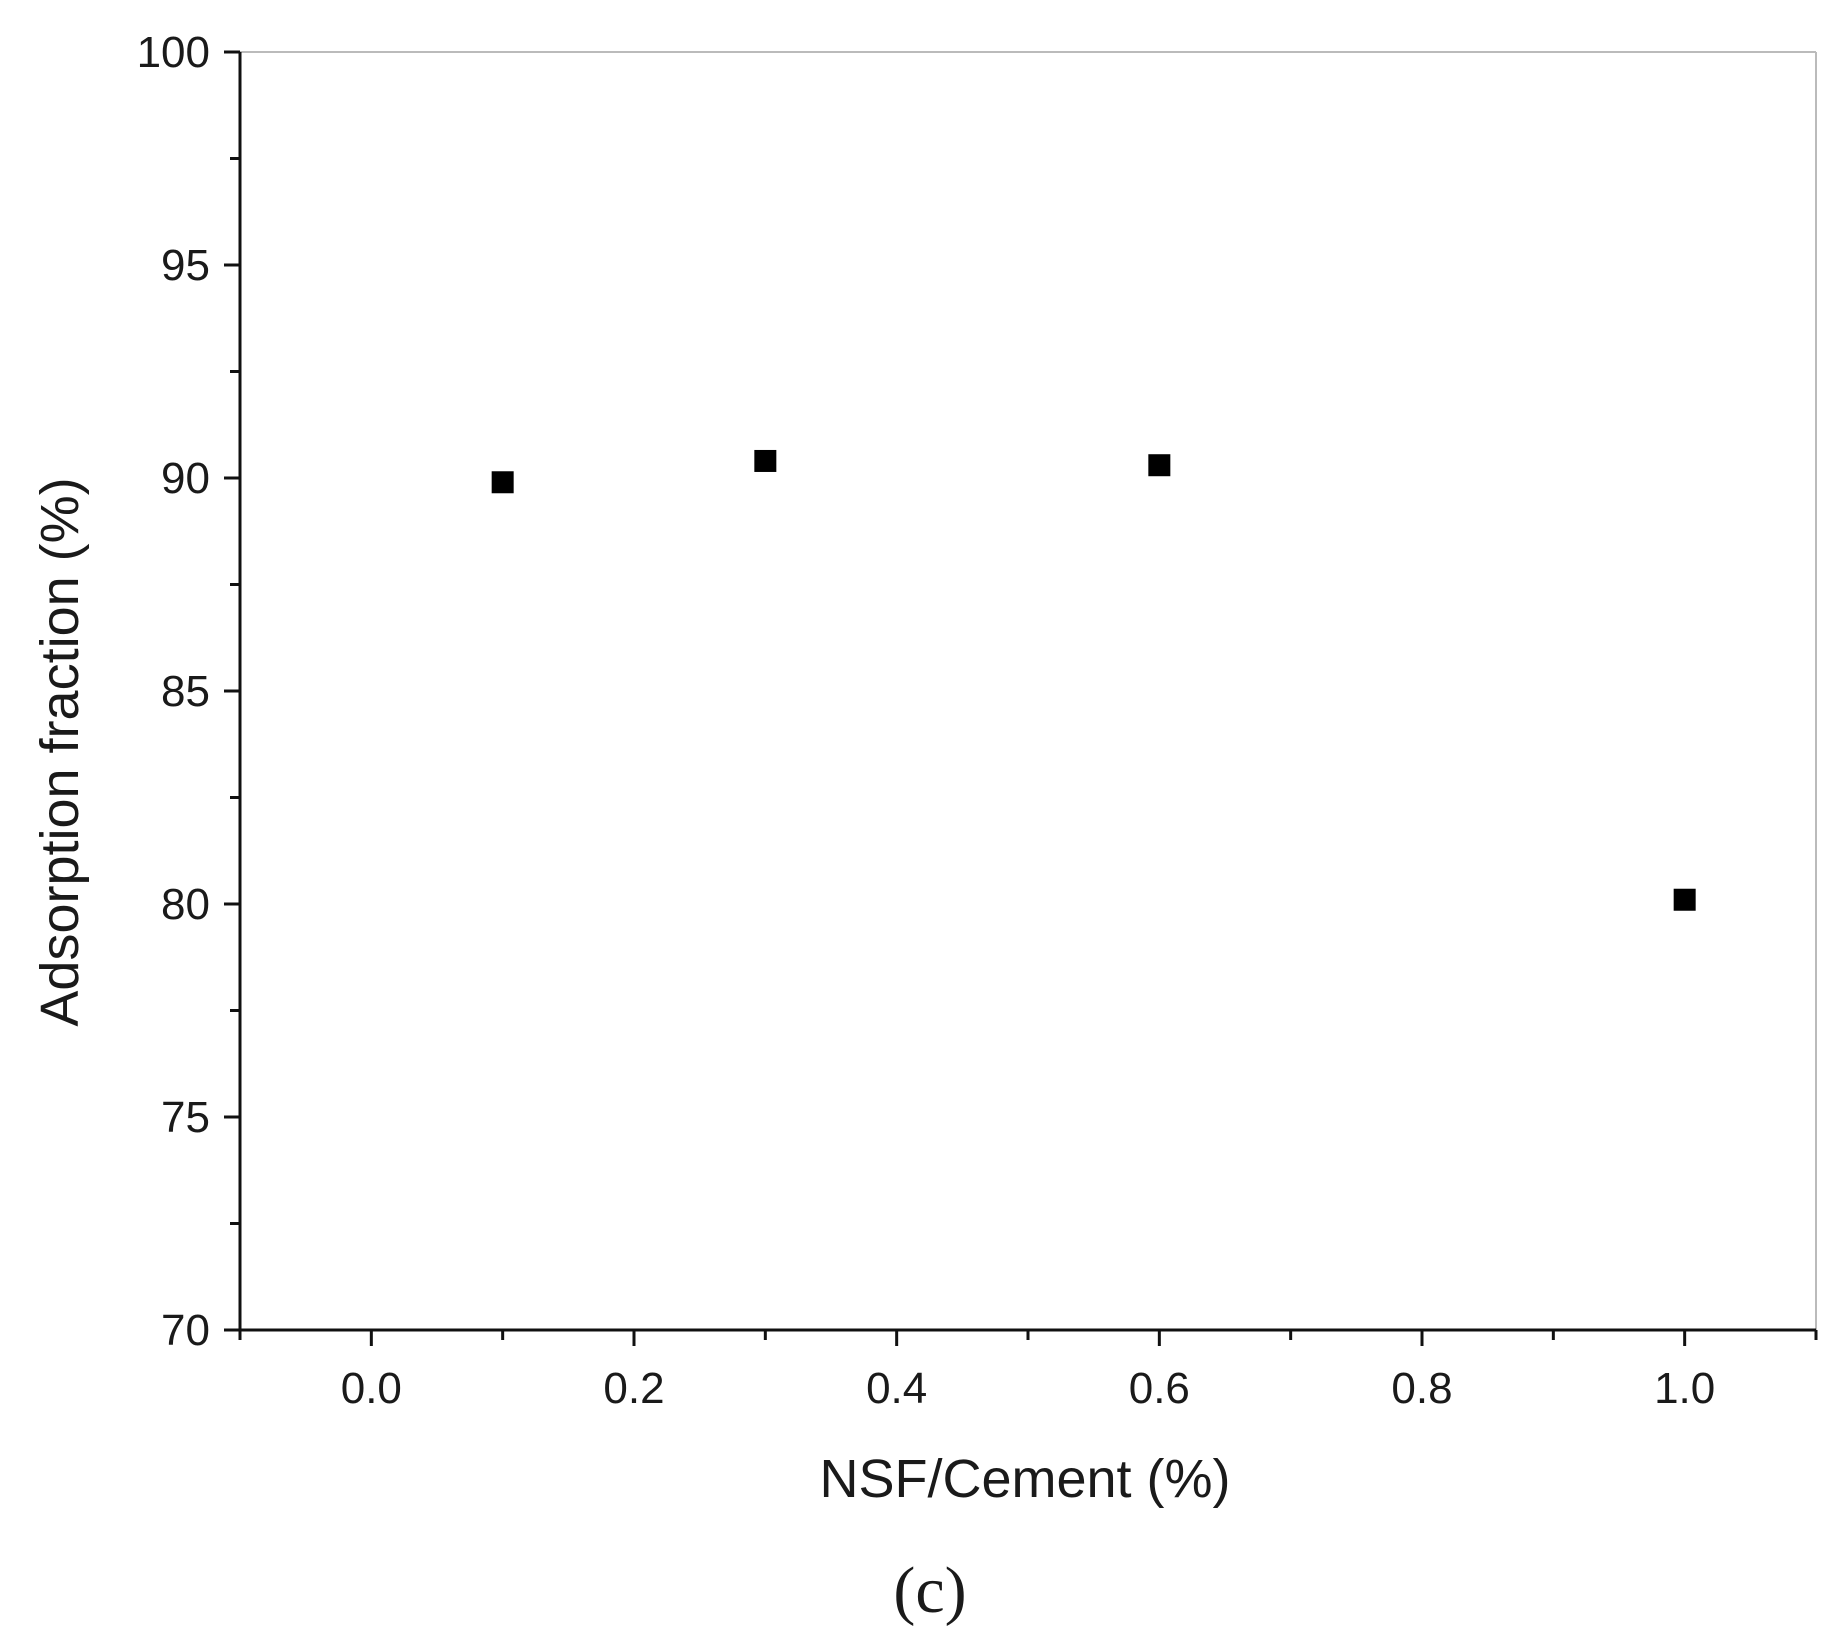  I want to click on y-tick-label: 90, so click(185, 478).